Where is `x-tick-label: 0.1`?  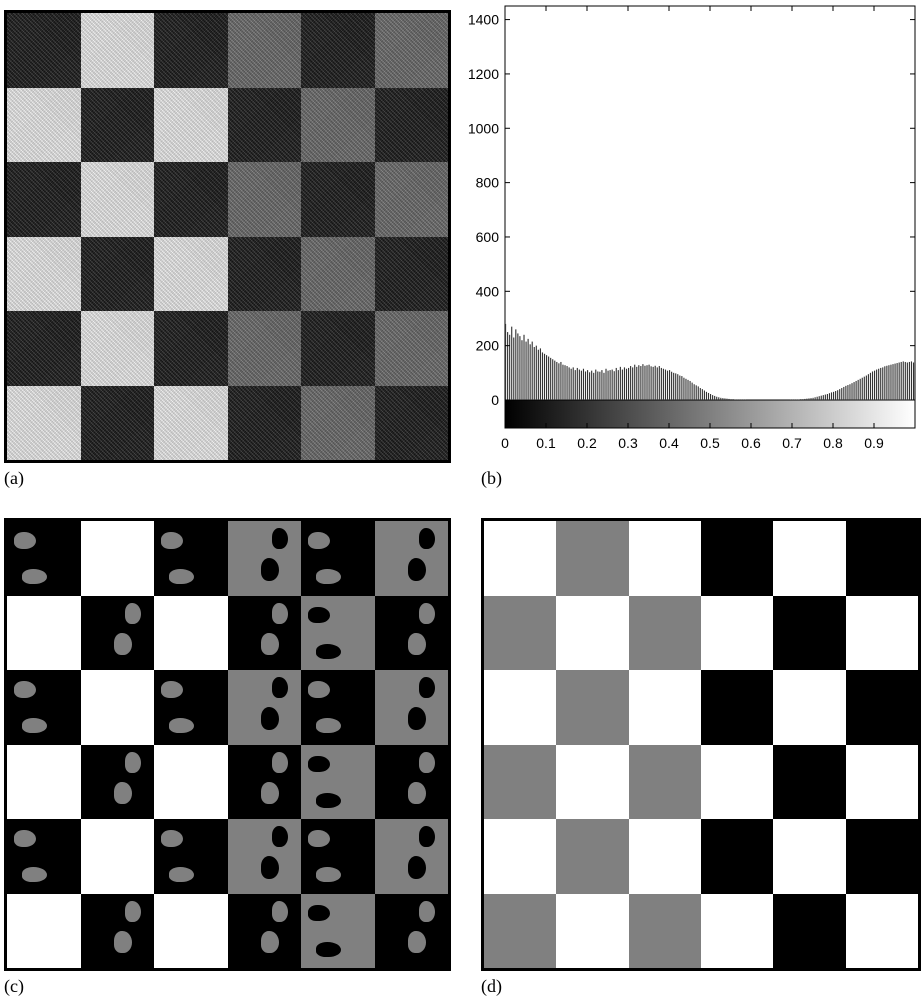
x-tick-label: 0.1 is located at coordinates (546, 443).